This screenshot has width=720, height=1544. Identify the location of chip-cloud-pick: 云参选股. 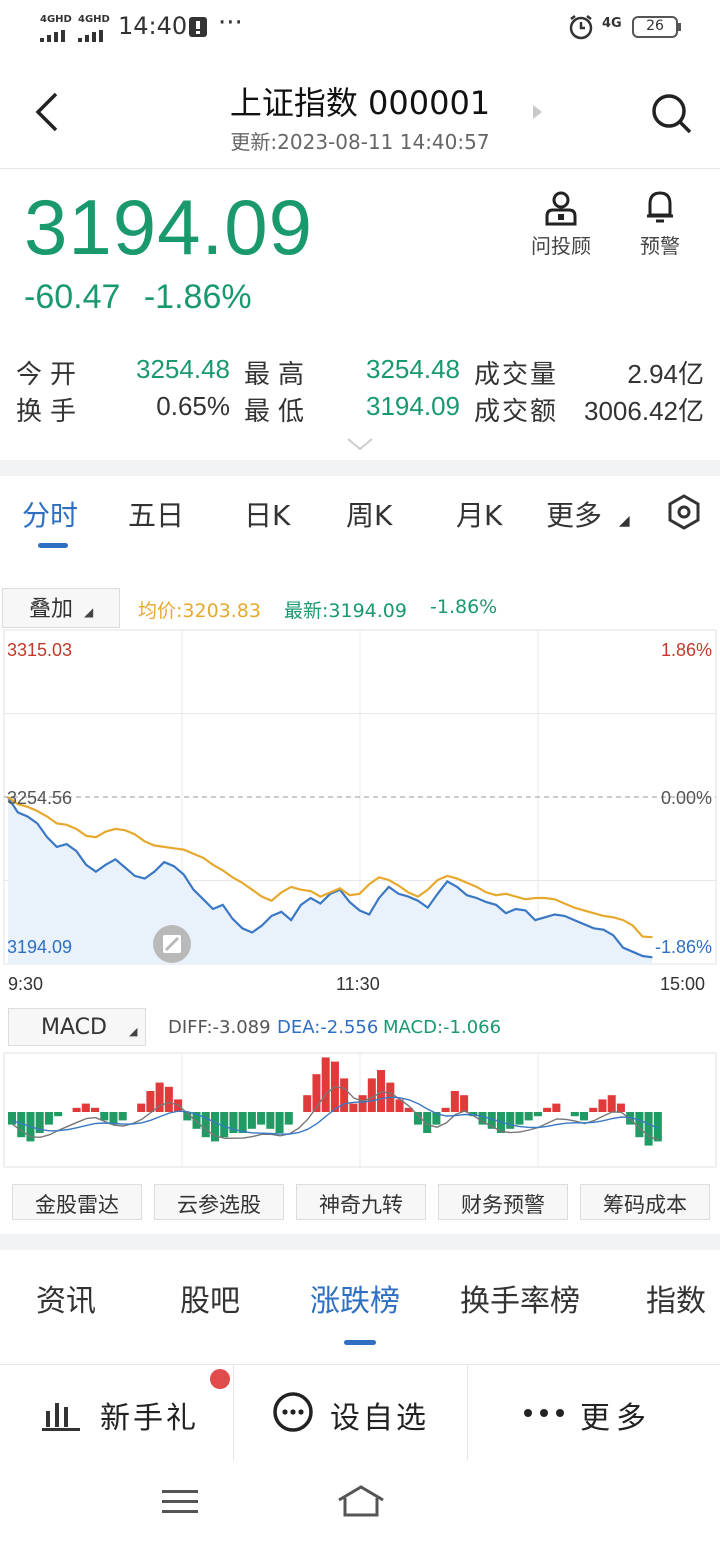
(219, 1202).